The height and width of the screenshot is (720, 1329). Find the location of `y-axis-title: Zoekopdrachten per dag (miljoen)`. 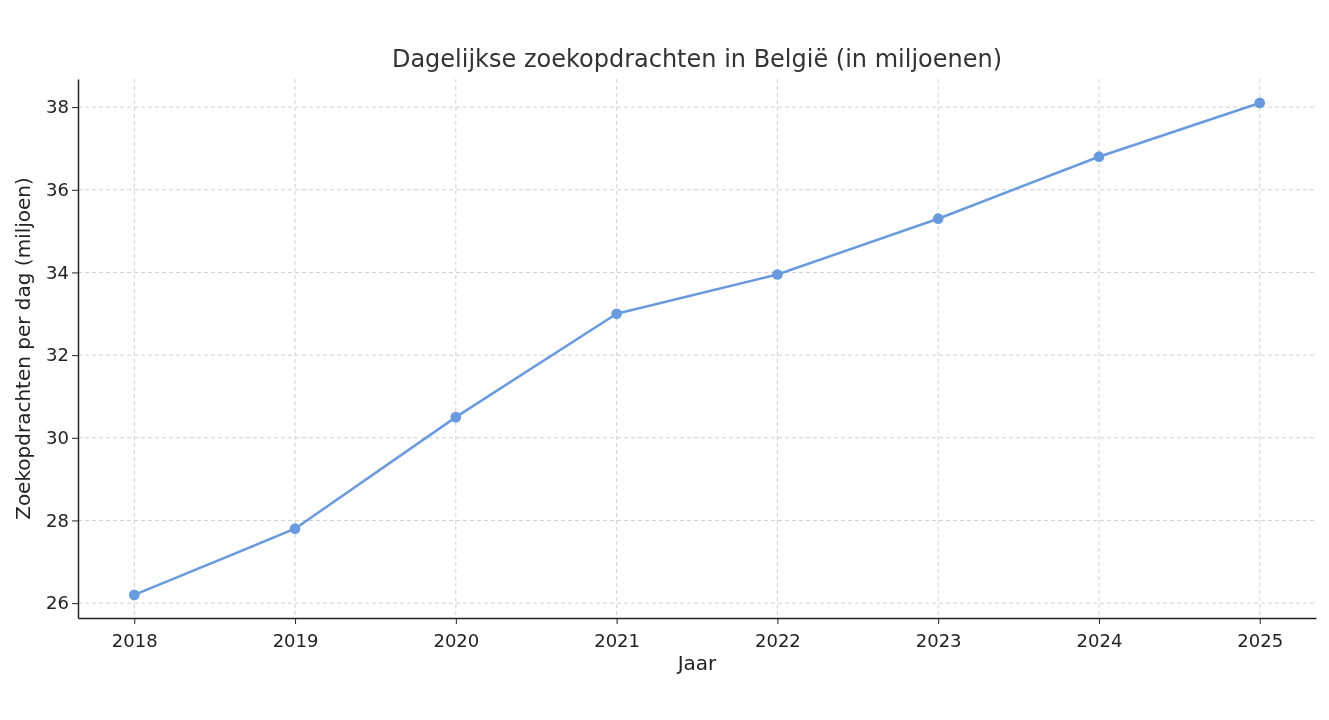

y-axis-title: Zoekopdrachten per dag (miljoen) is located at coordinates (23, 348).